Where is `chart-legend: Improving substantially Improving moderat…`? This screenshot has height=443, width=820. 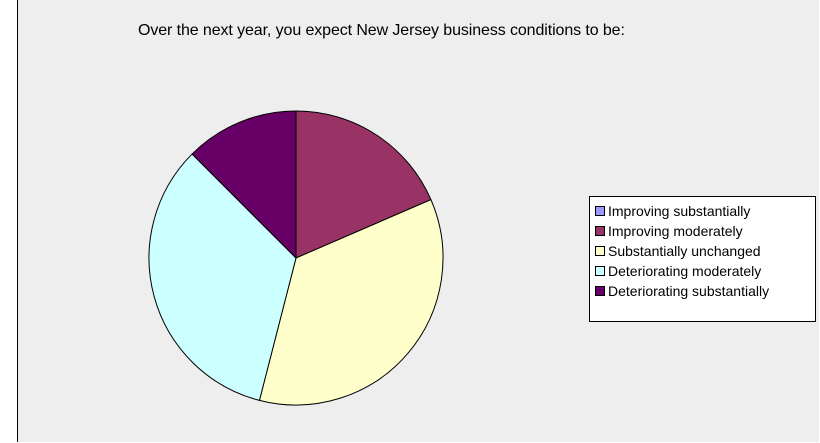
chart-legend: Improving substantially Improving moderat… is located at coordinates (702, 259).